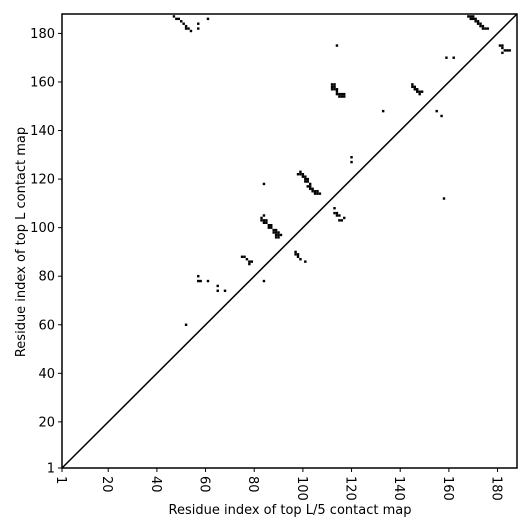 Image resolution: width=531 pixels, height=531 pixels. Describe the element at coordinates (106, 484) in the screenshot. I see `x-tick-label: 20` at that location.